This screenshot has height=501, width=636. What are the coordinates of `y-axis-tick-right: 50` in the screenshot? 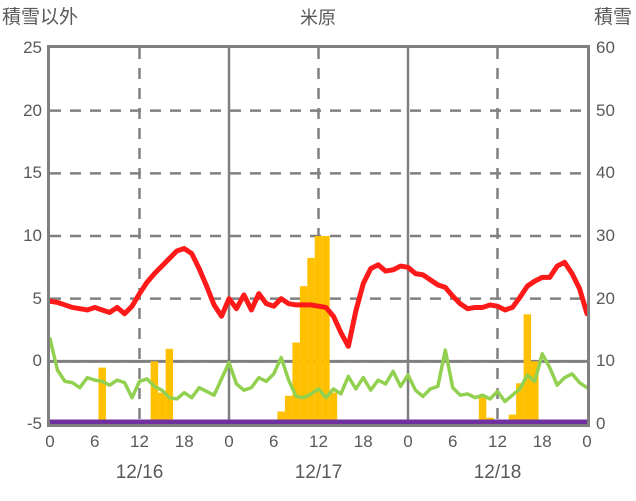 It's located at (605, 110).